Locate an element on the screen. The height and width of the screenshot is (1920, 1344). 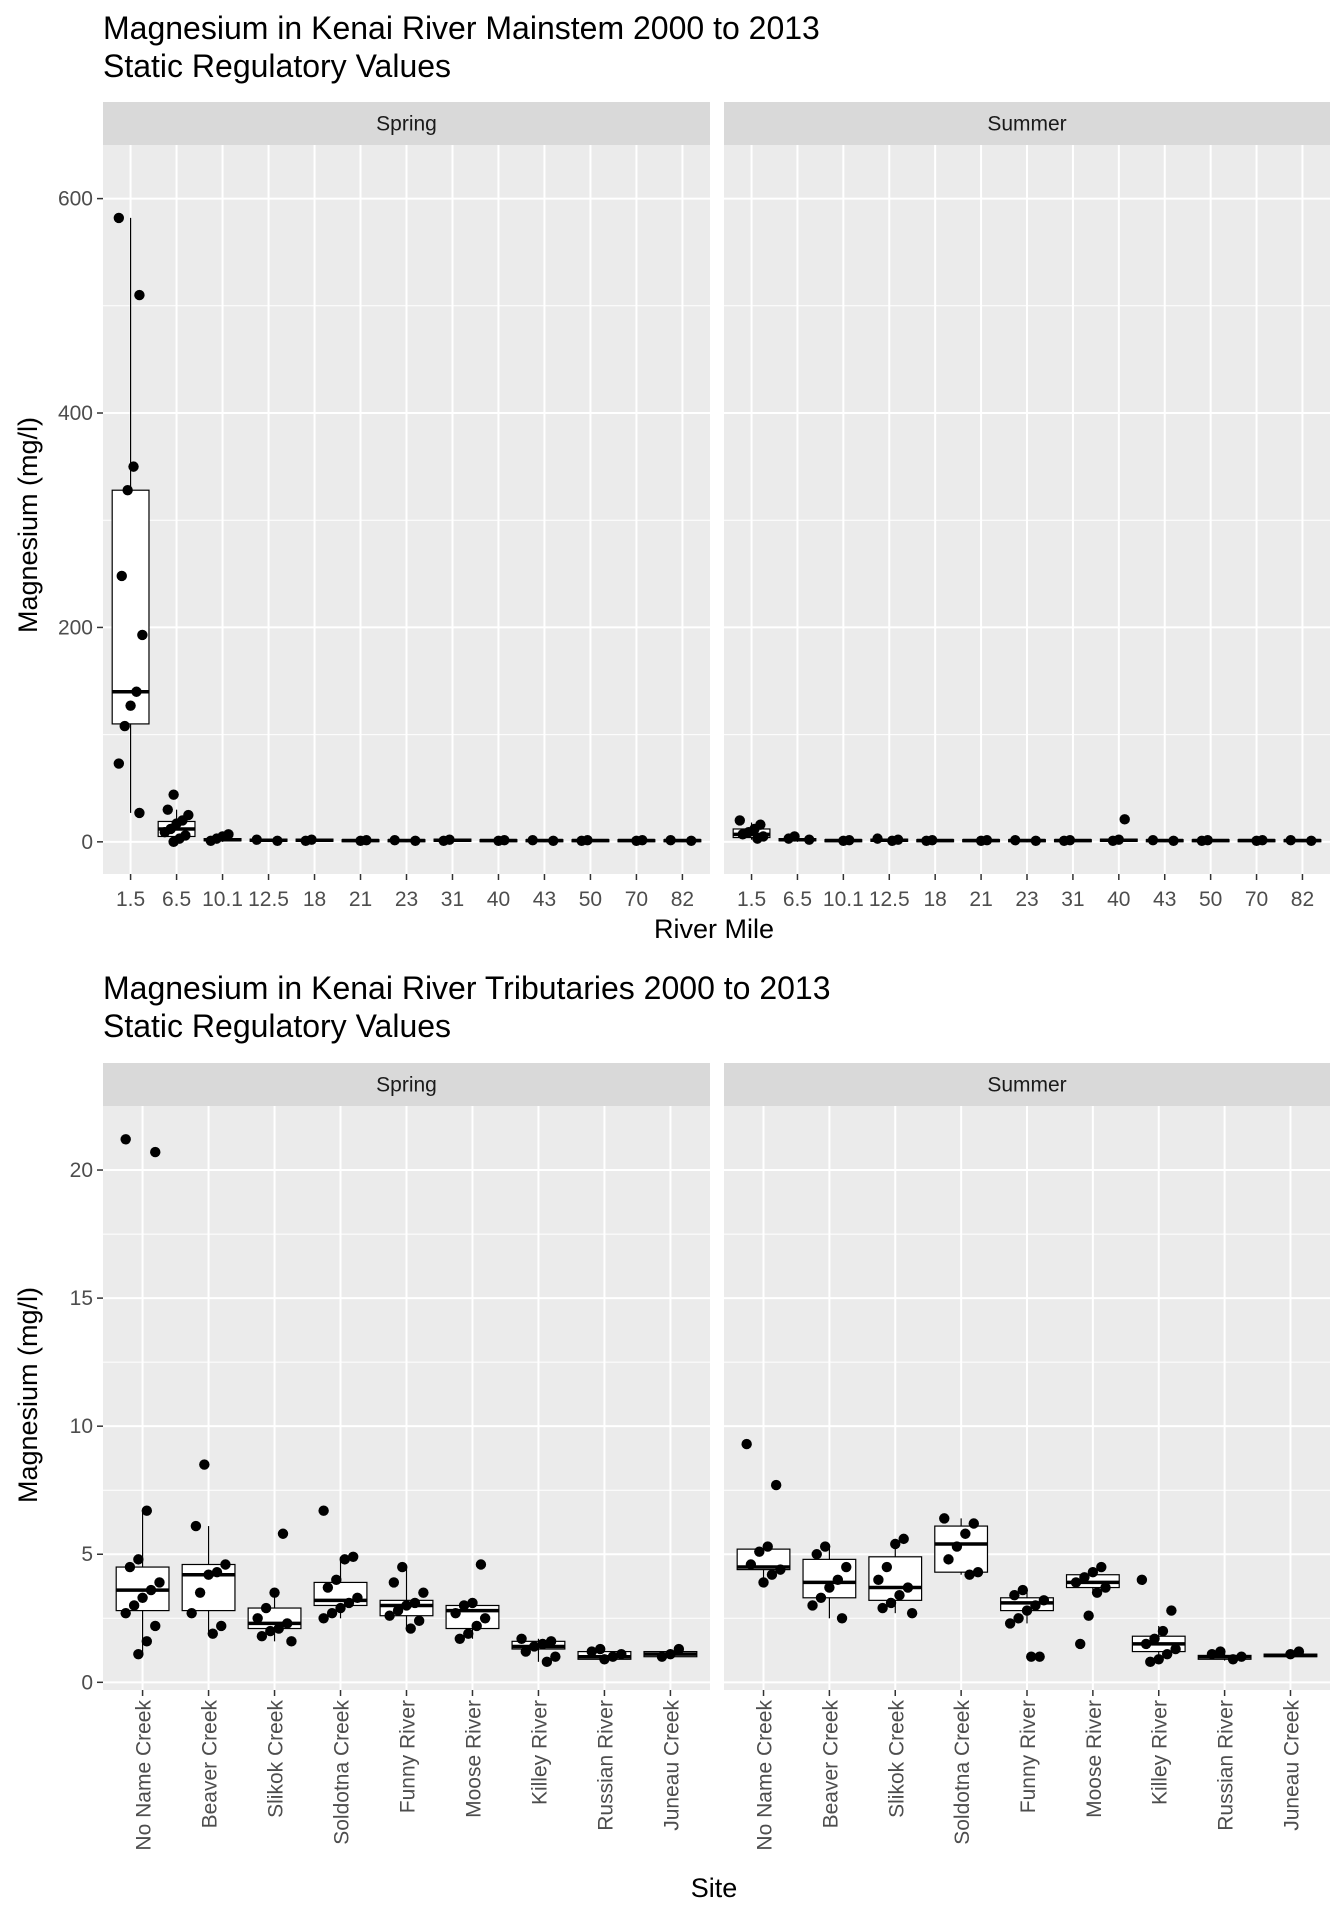
box-killey-river is located at coordinates (538, 1650).